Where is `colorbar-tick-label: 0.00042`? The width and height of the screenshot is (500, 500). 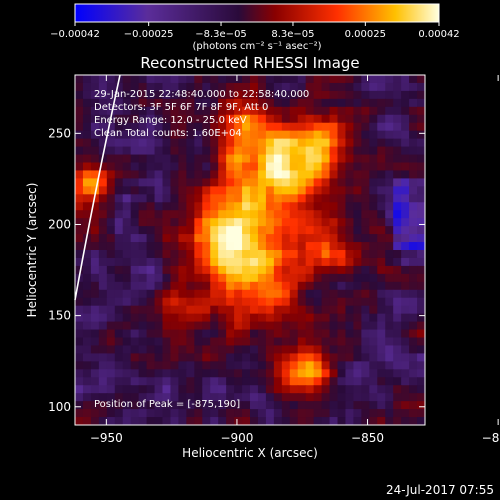 colorbar-tick-label: 0.00042 is located at coordinates (438, 34).